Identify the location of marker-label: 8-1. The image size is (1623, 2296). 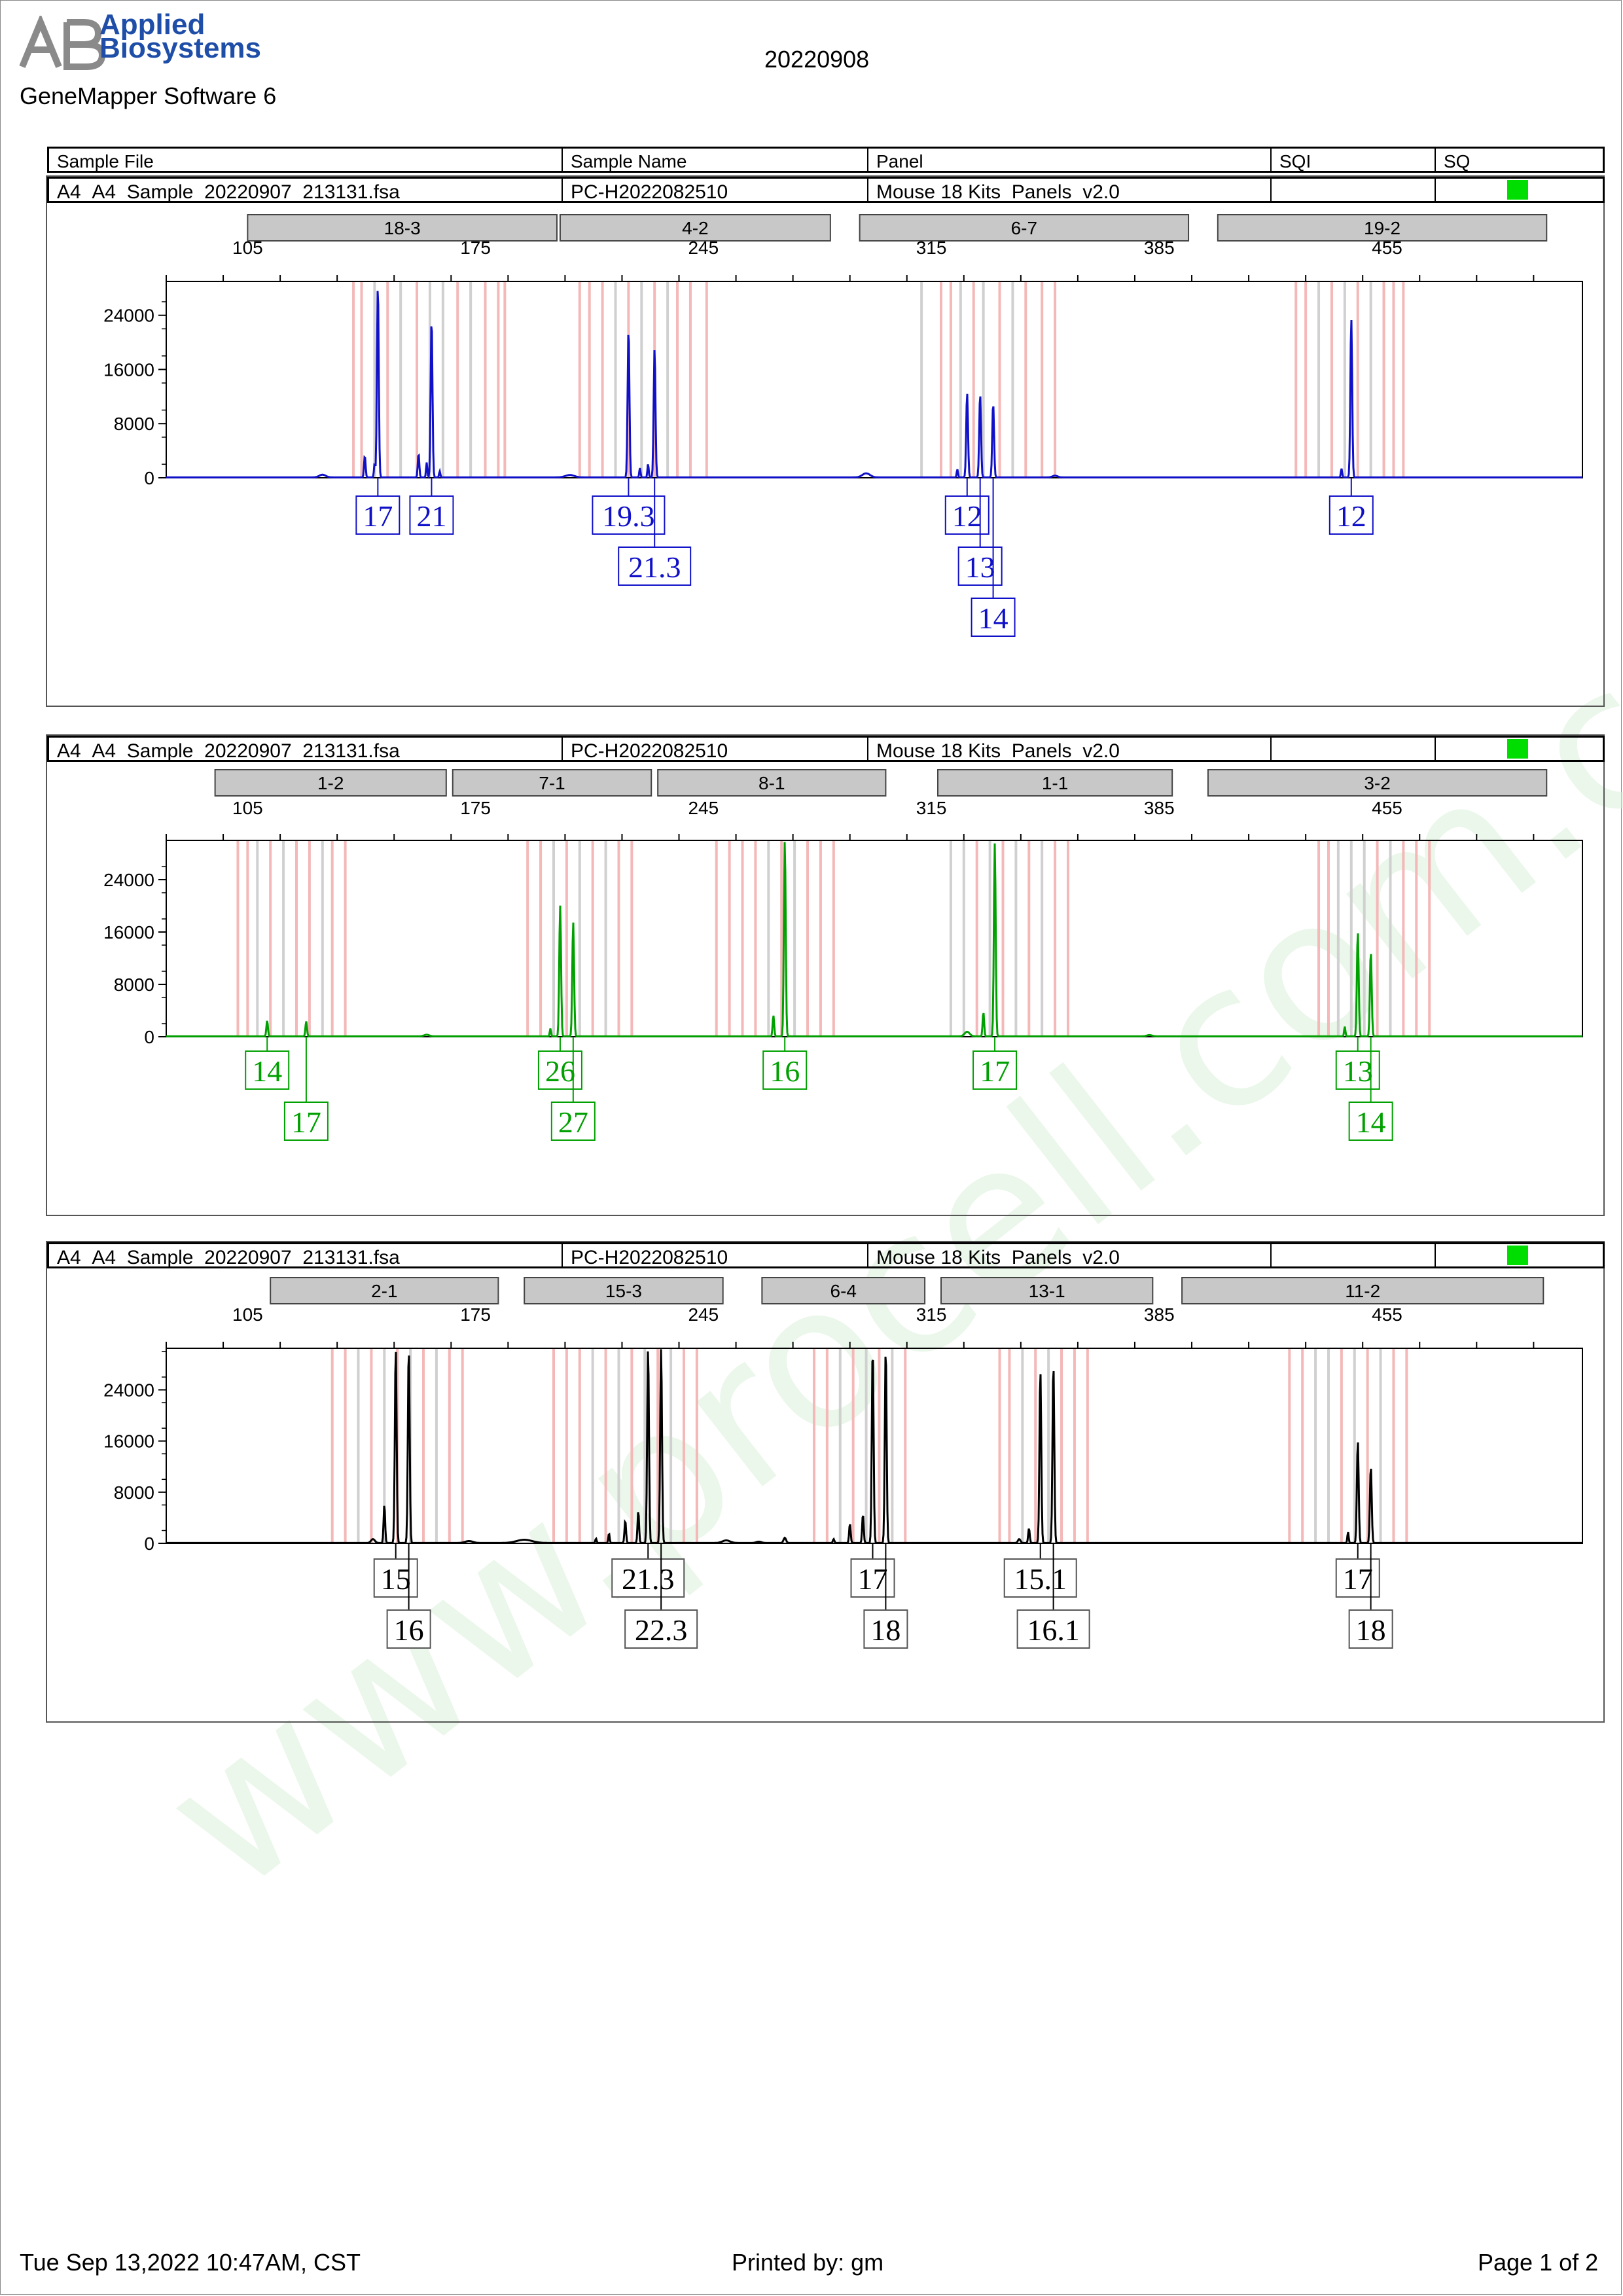
(771, 783).